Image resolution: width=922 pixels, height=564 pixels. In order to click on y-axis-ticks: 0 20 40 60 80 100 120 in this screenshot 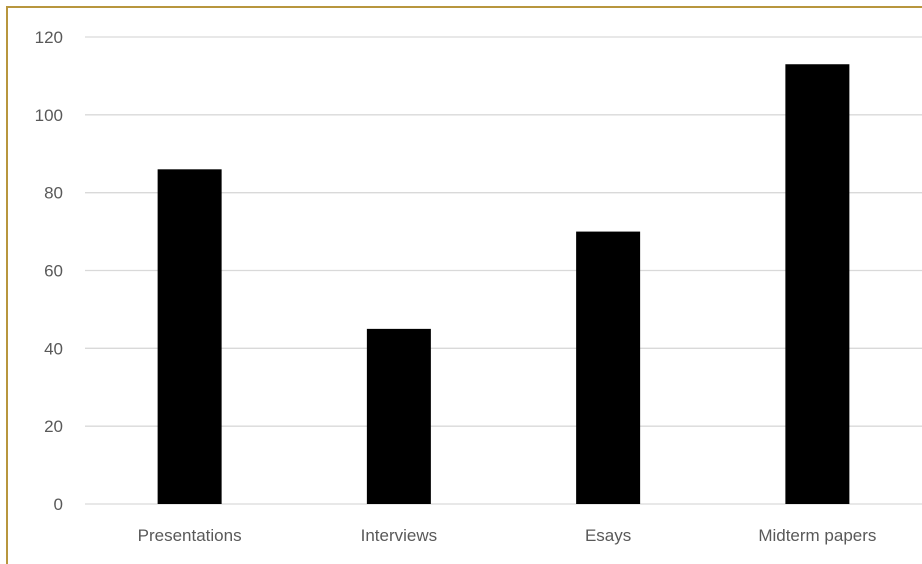, I will do `click(49, 271)`.